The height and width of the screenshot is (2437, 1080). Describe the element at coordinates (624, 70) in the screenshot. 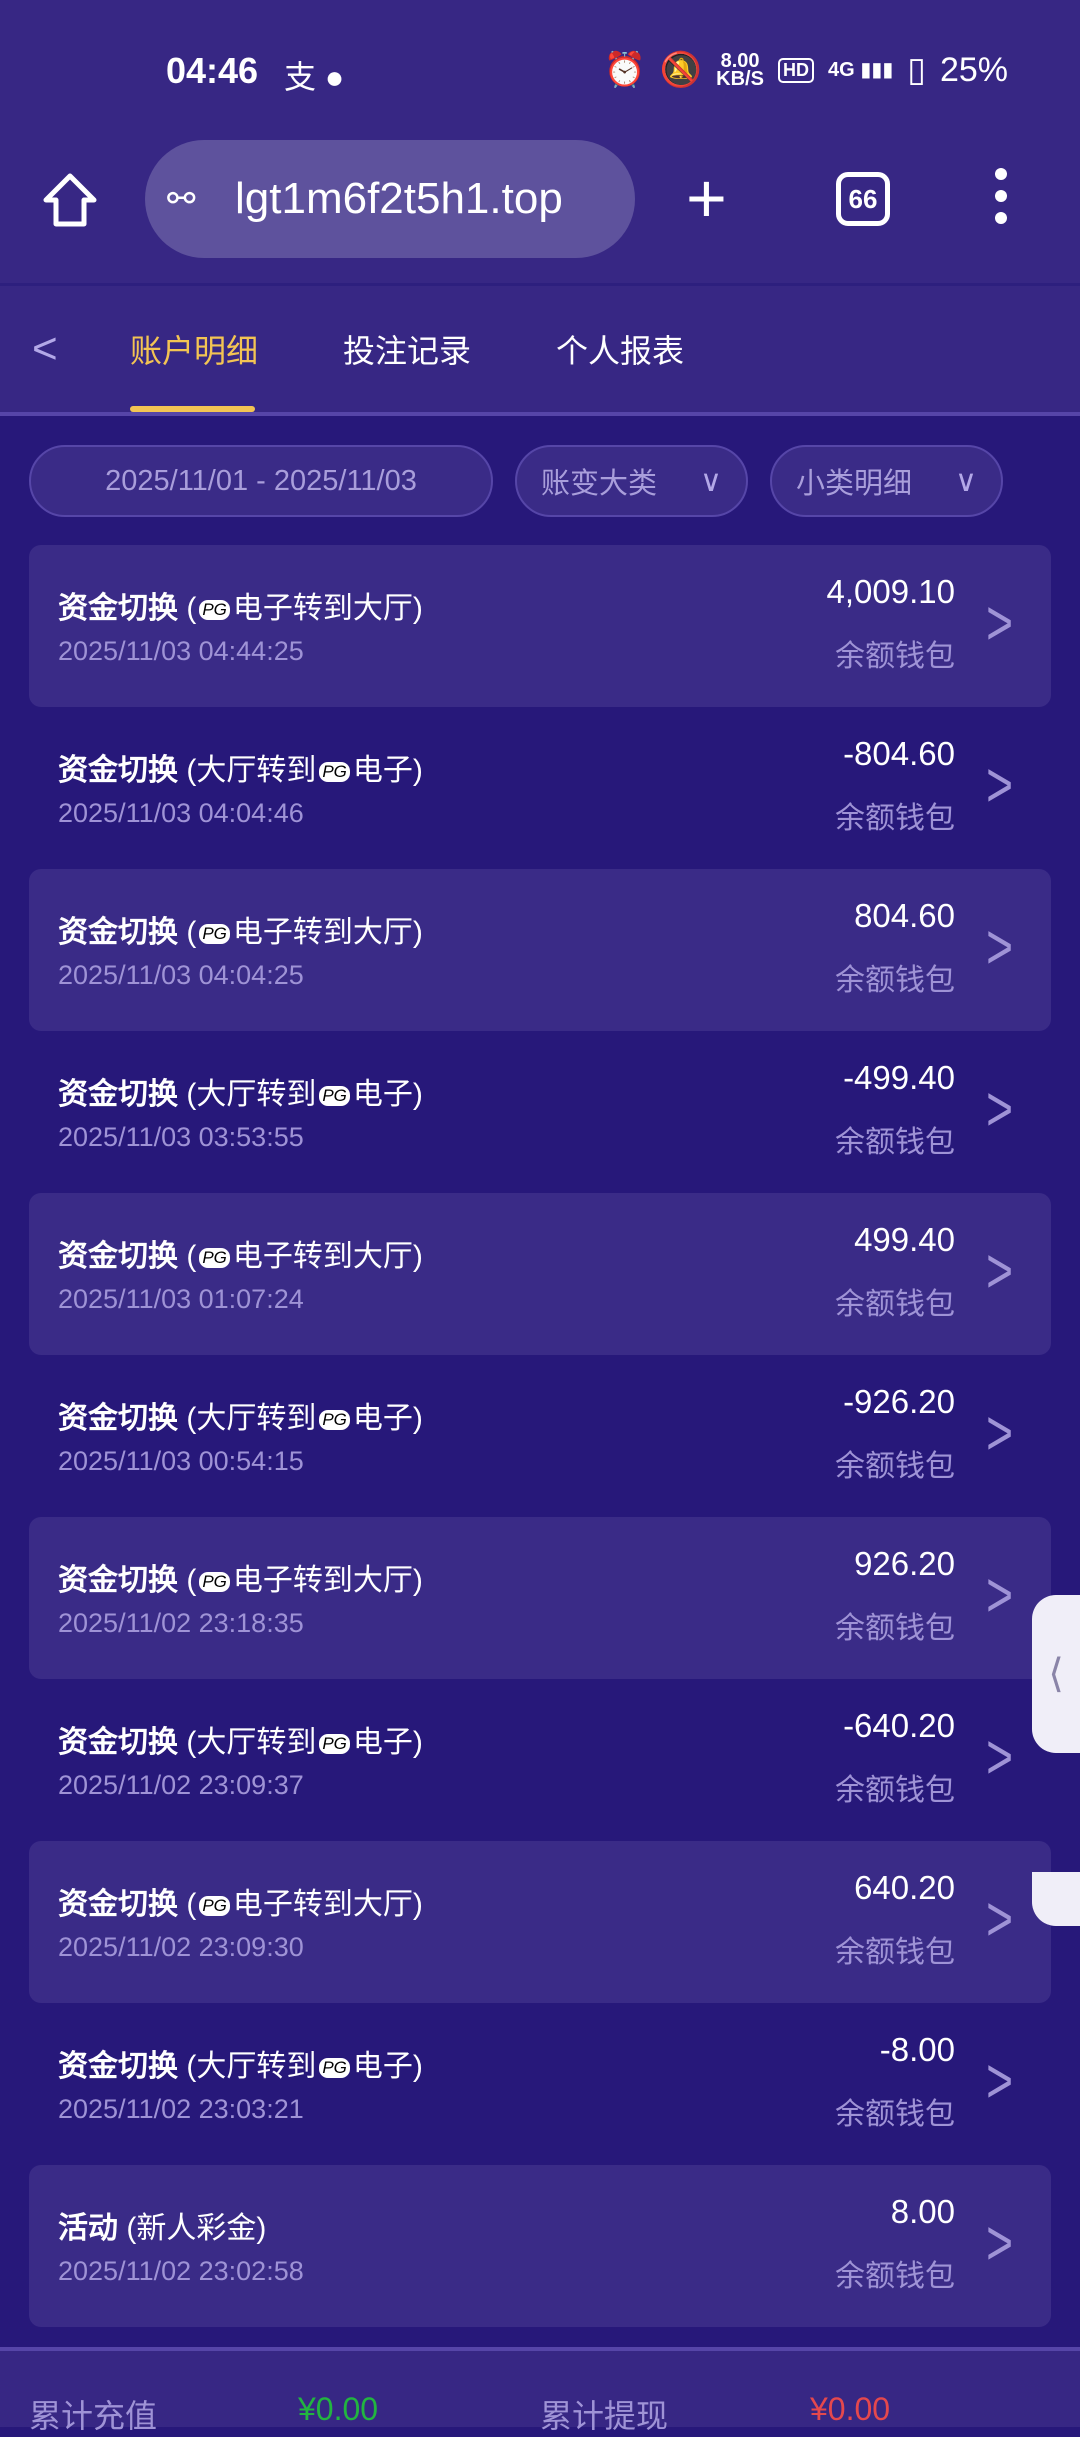

I see `alarm-icon: ⏰` at that location.